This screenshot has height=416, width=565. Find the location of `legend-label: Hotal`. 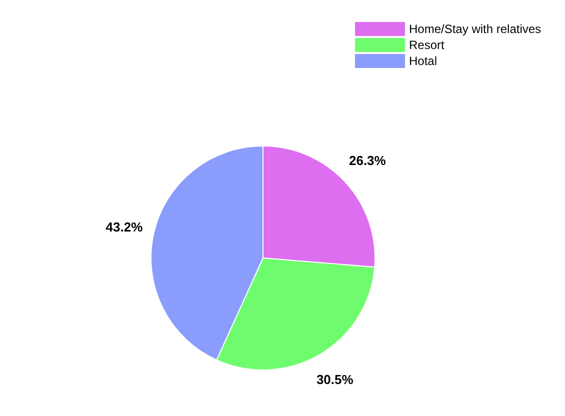

legend-label: Hotal is located at coordinates (423, 61).